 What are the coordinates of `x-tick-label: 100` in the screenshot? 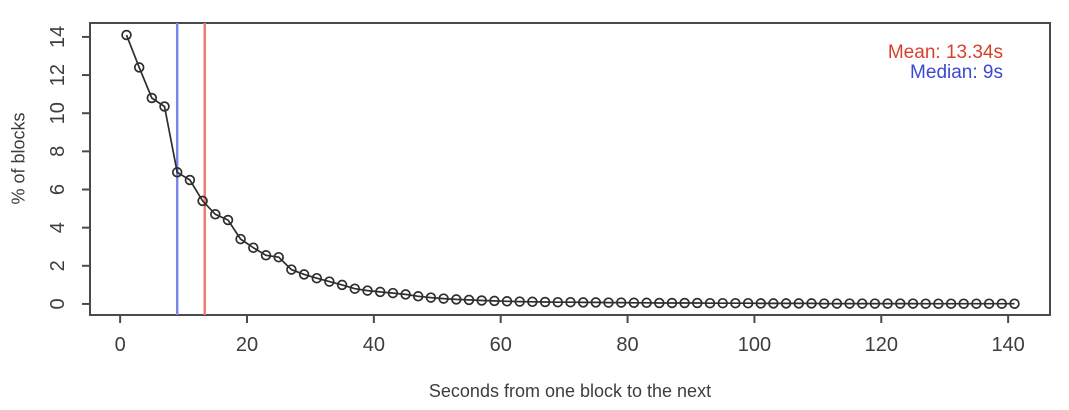 It's located at (754, 345).